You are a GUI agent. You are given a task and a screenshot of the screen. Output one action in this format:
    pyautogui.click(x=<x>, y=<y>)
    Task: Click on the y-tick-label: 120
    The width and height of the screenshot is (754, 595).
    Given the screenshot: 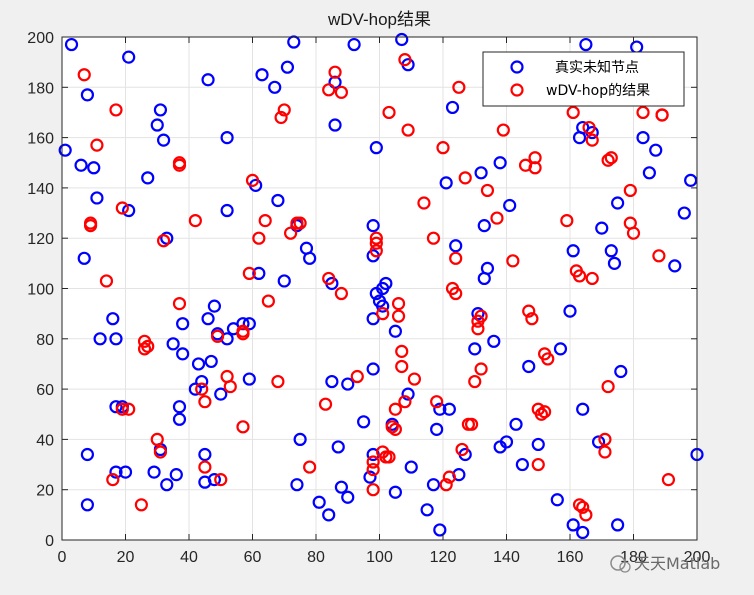 What is the action you would take?
    pyautogui.click(x=40, y=239)
    